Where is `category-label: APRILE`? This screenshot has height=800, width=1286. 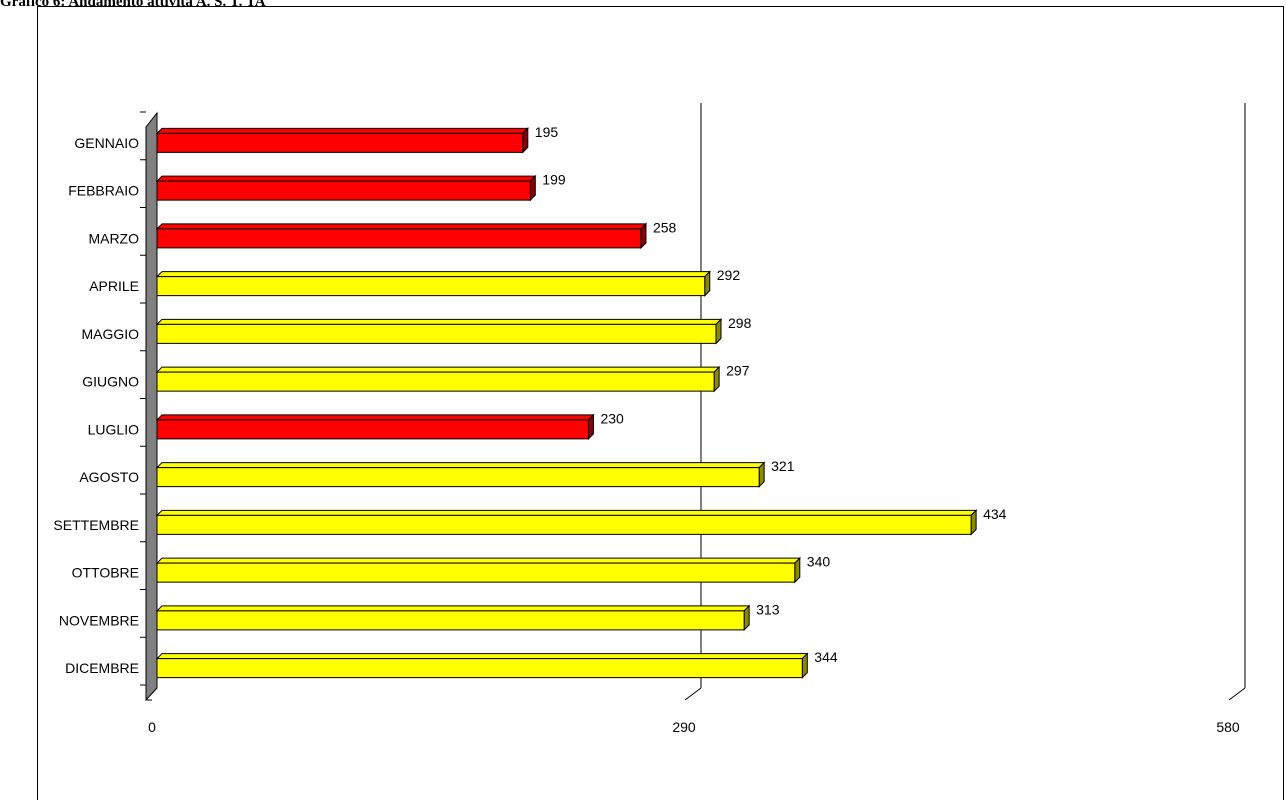
category-label: APRILE is located at coordinates (114, 286).